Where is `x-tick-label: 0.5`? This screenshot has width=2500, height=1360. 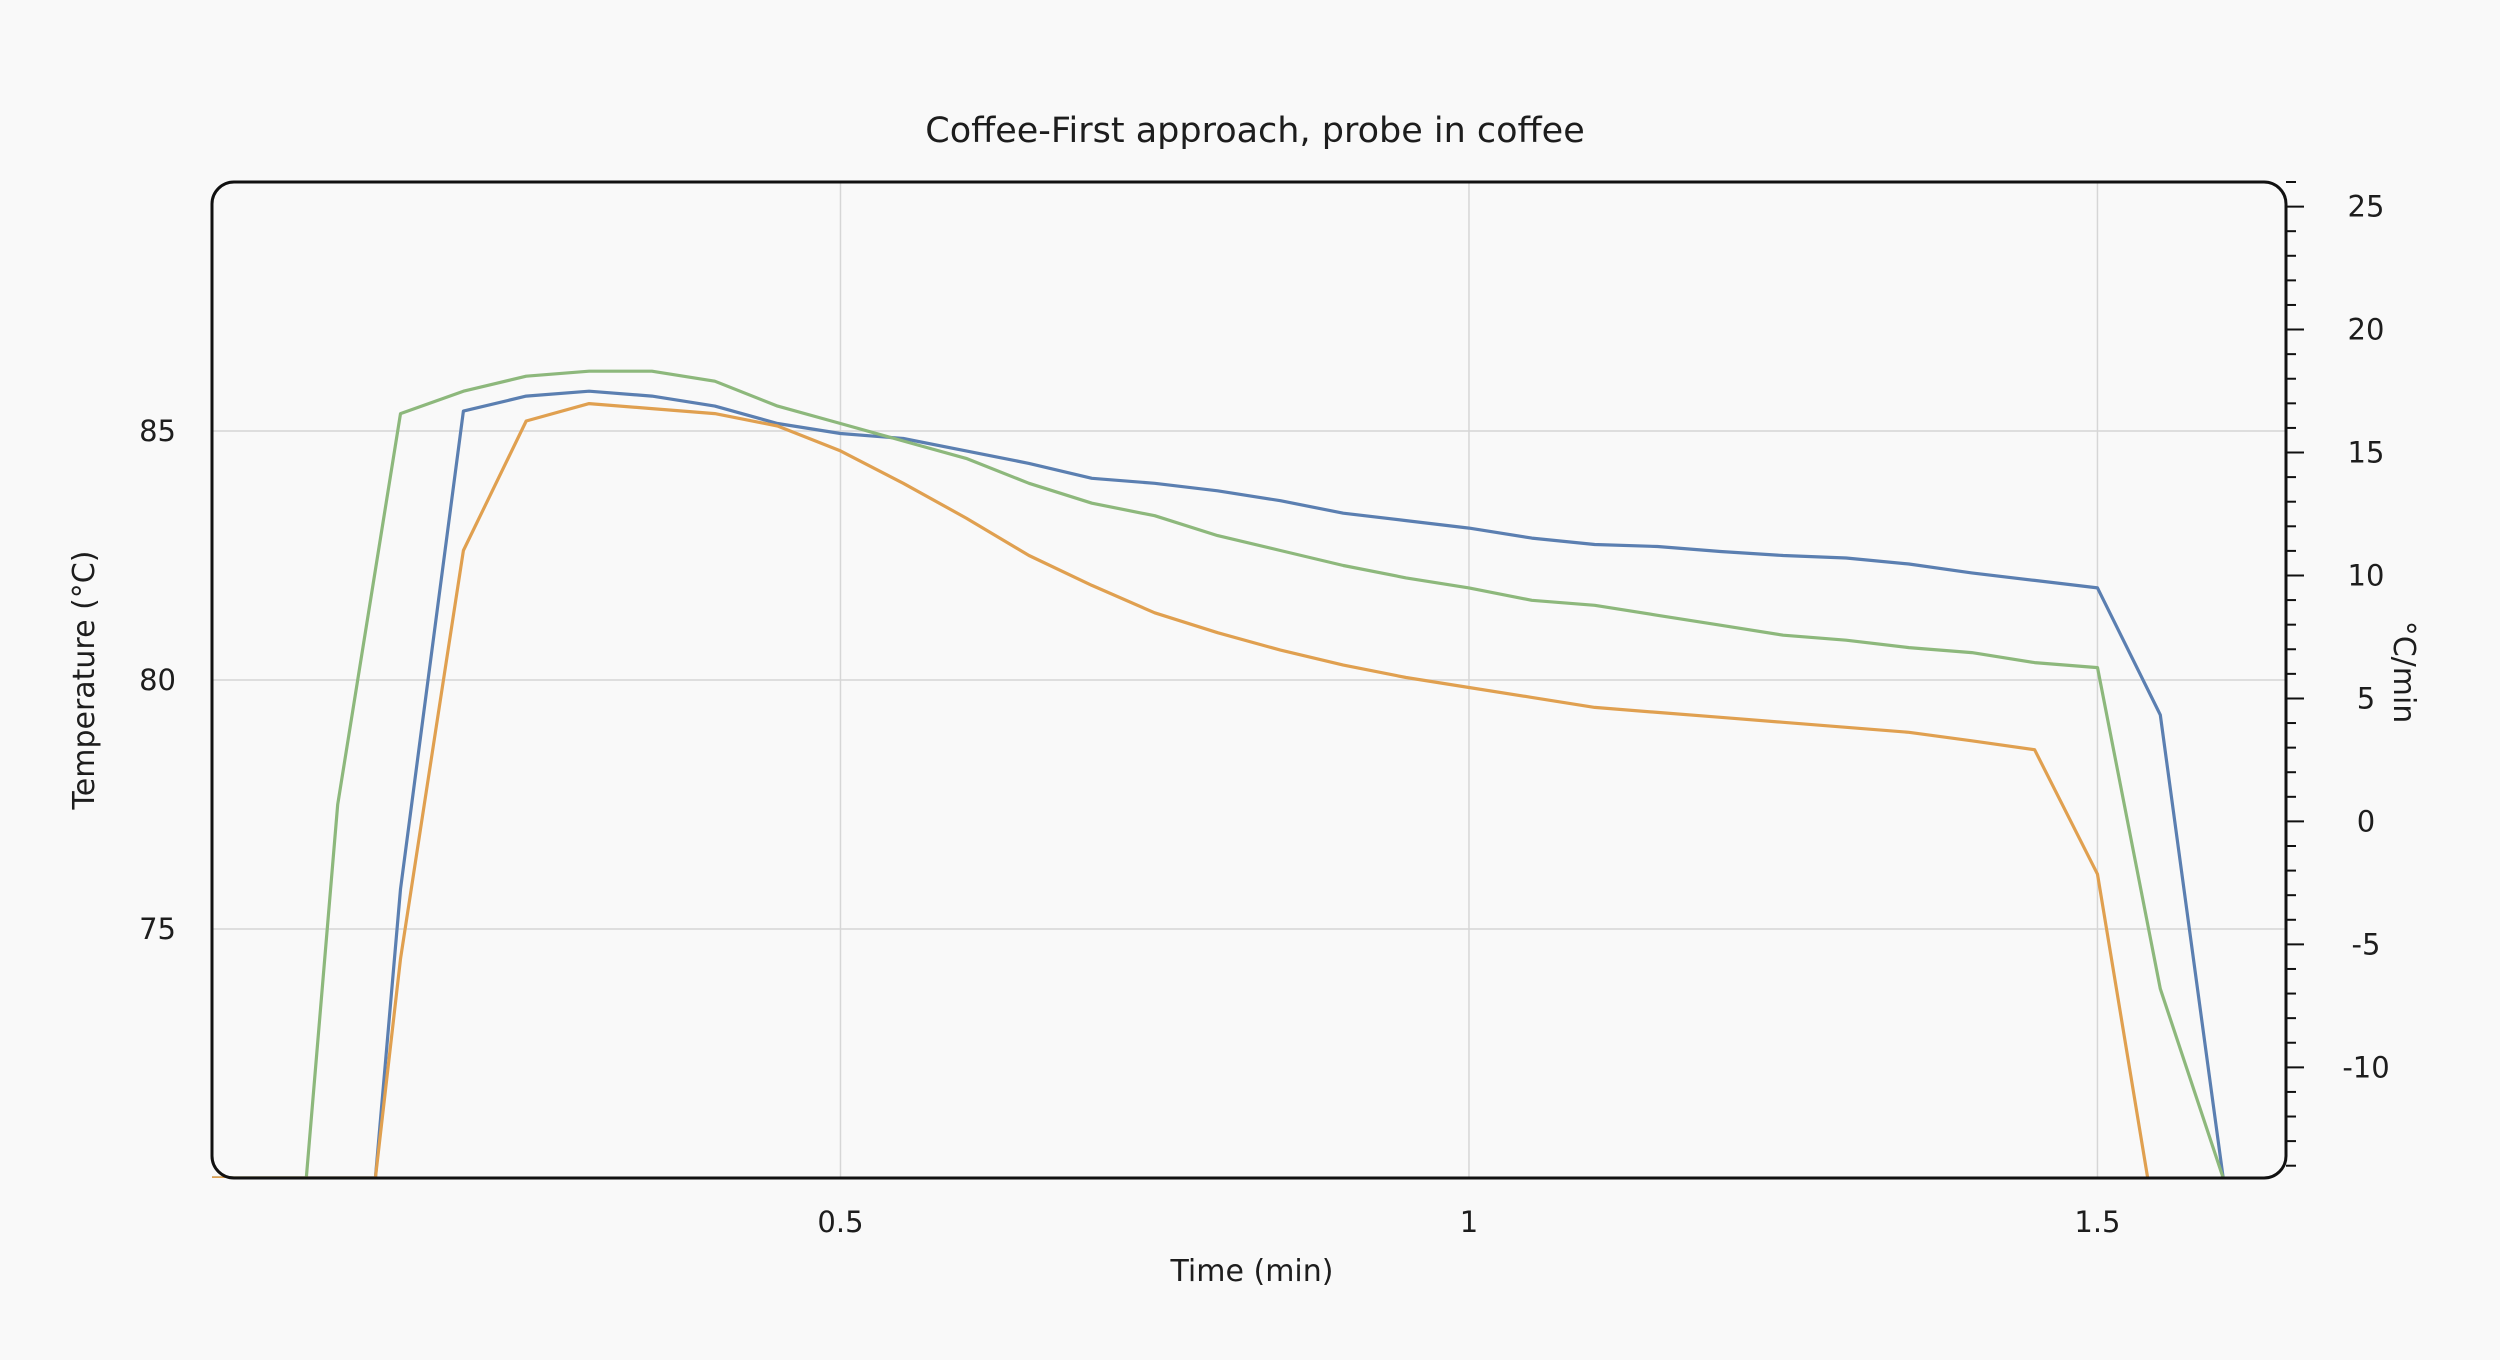 x-tick-label: 0.5 is located at coordinates (840, 1222).